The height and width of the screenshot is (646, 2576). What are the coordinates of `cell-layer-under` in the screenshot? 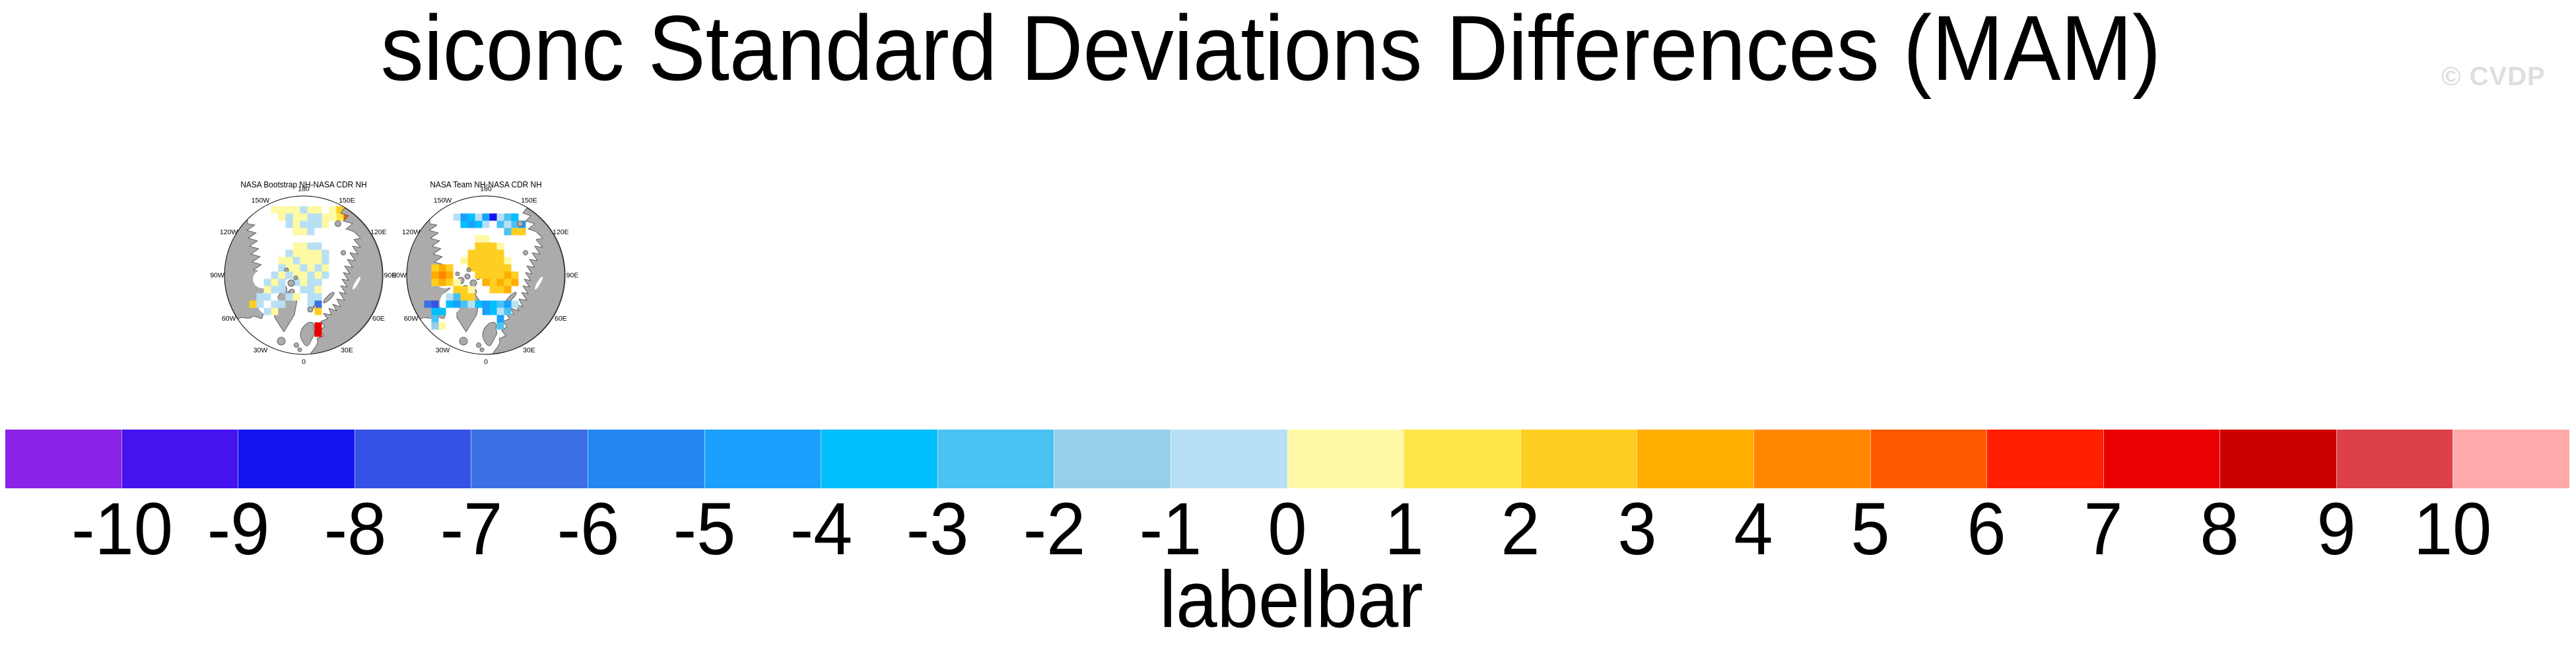 It's located at (311, 257).